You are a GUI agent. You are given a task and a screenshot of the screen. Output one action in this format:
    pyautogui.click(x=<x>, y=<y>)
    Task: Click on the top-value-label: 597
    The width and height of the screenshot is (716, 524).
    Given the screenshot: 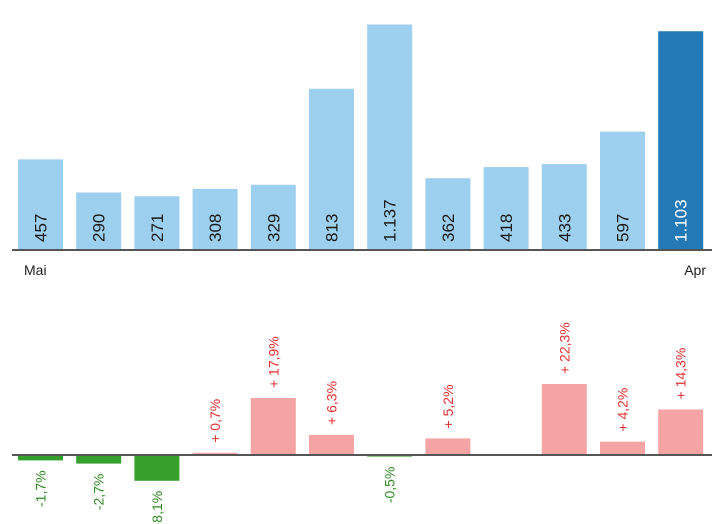 What is the action you would take?
    pyautogui.click(x=623, y=228)
    